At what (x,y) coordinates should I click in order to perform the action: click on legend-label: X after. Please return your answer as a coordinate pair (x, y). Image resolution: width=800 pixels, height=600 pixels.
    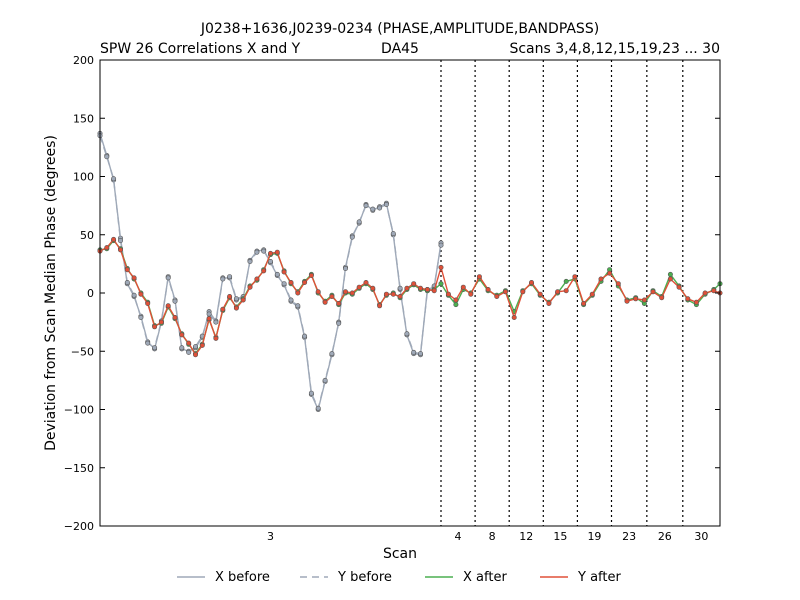
    Looking at the image, I should click on (485, 577).